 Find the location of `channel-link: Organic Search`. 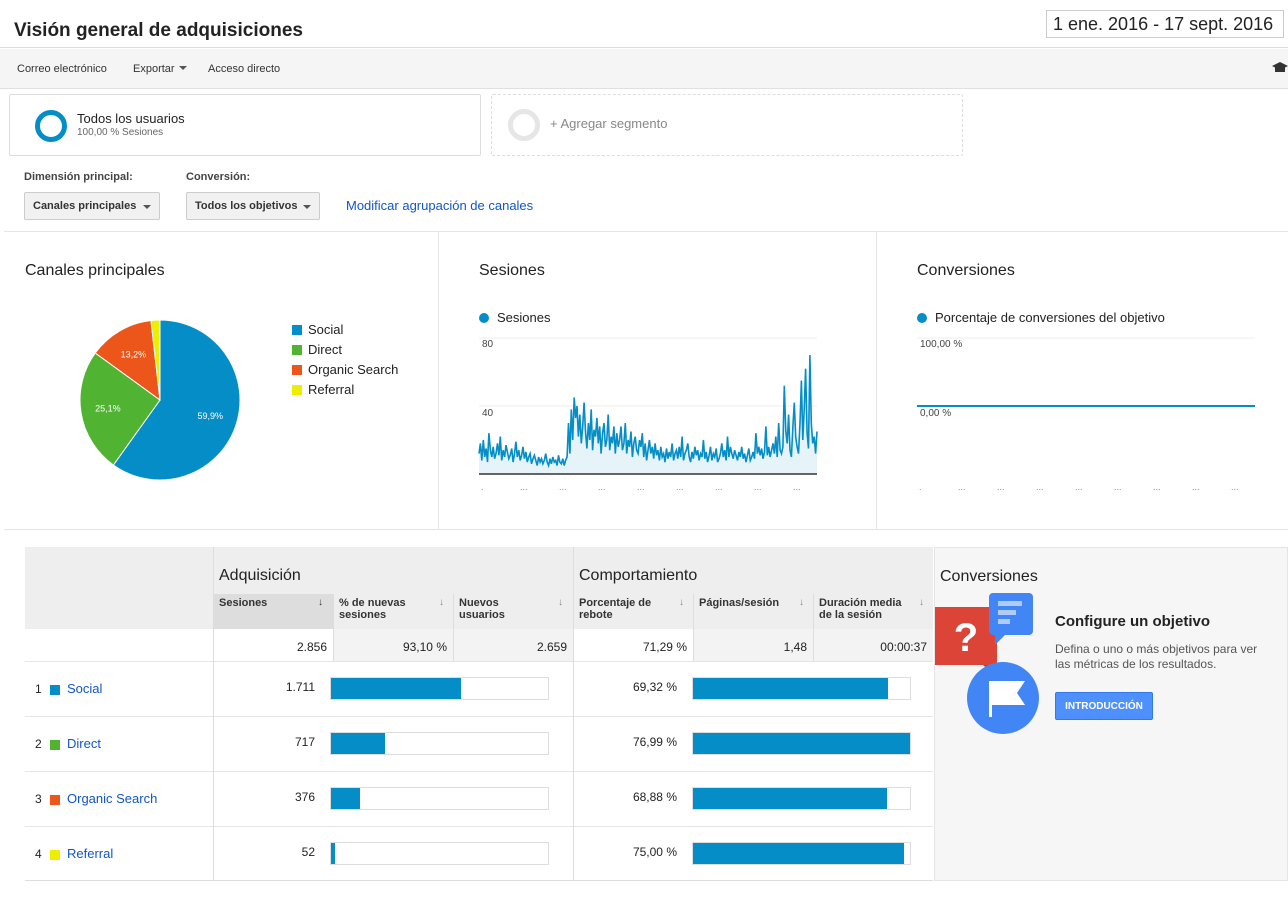

channel-link: Organic Search is located at coordinates (112, 798).